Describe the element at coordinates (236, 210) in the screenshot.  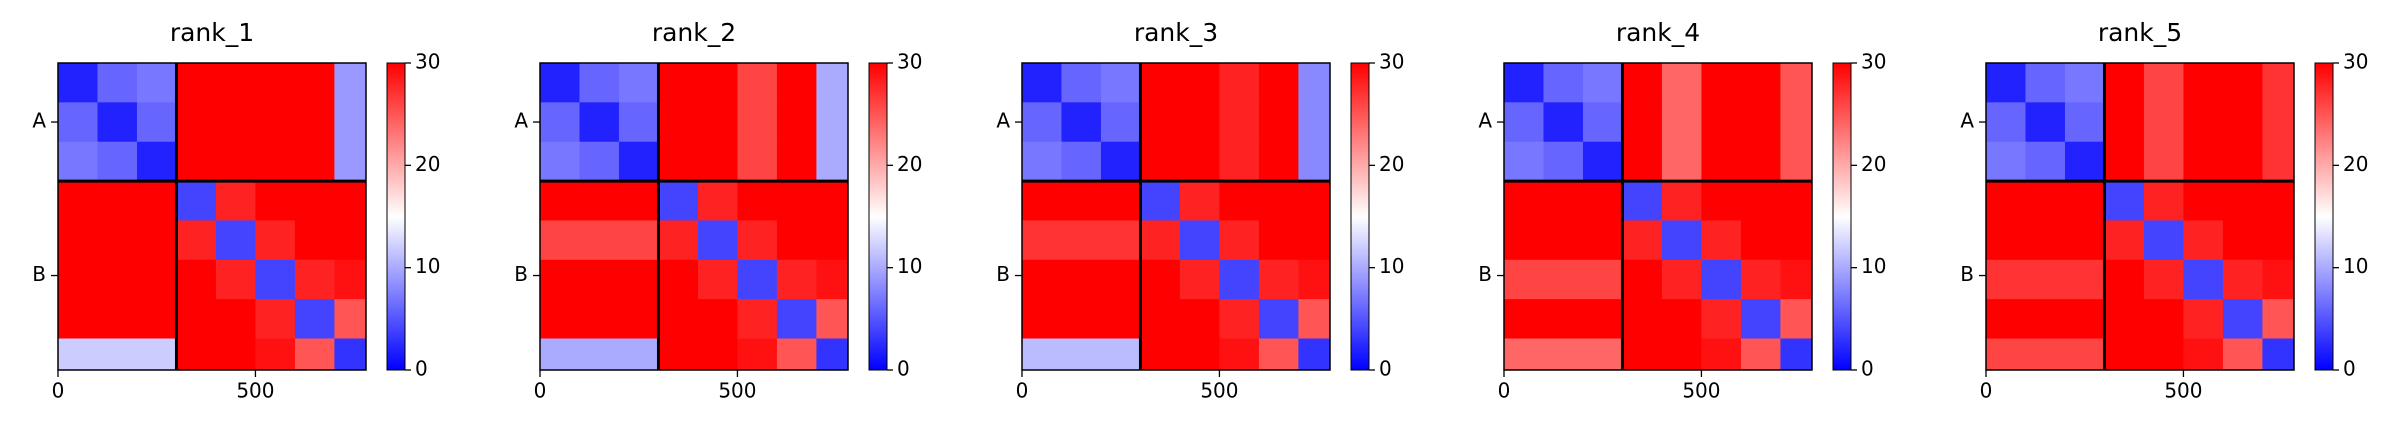
I see `panel: rank_1 0 500 A B 0 10 20 30` at that location.